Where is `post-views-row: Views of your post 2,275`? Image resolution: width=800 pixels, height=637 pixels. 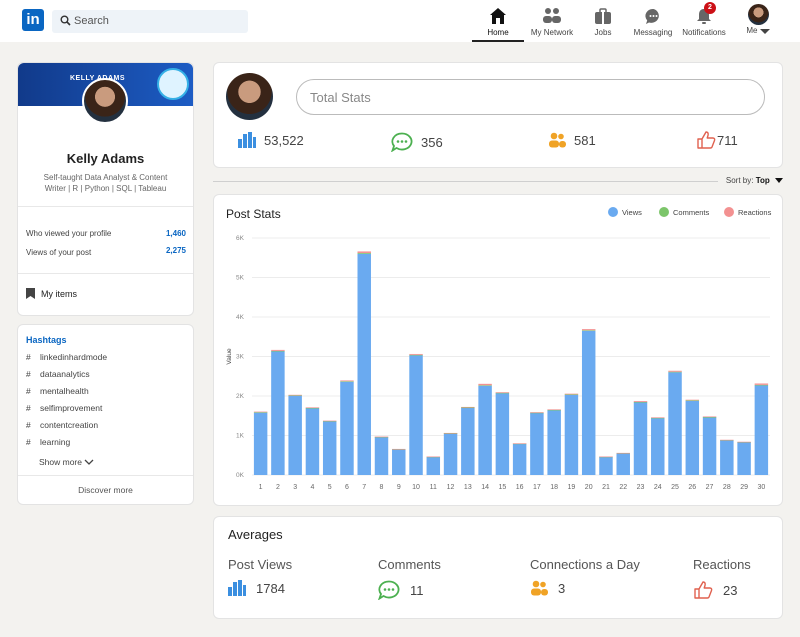 post-views-row: Views of your post 2,275 is located at coordinates (106, 251).